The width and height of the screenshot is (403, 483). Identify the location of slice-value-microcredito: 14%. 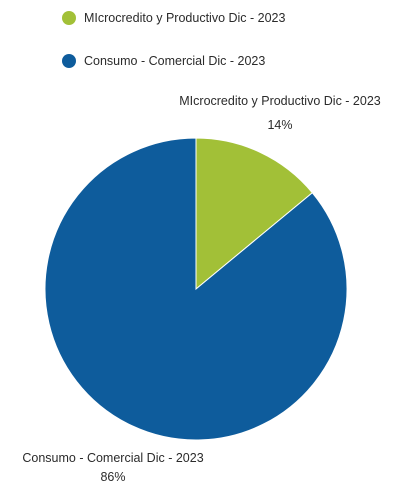
(279, 125).